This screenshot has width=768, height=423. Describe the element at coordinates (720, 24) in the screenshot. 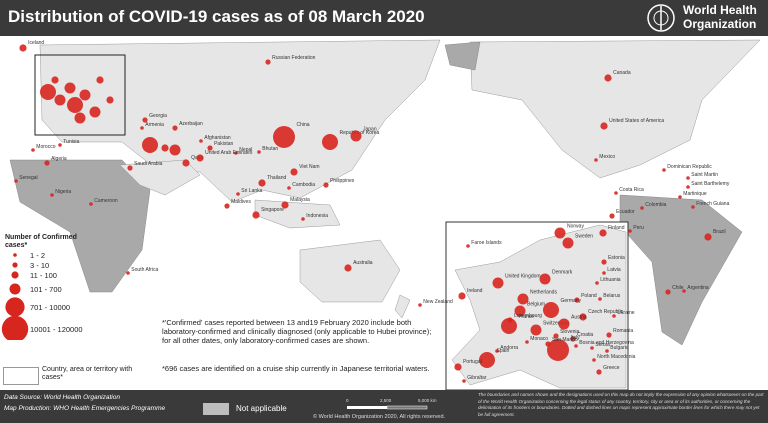

I see `org-line: Organization` at that location.